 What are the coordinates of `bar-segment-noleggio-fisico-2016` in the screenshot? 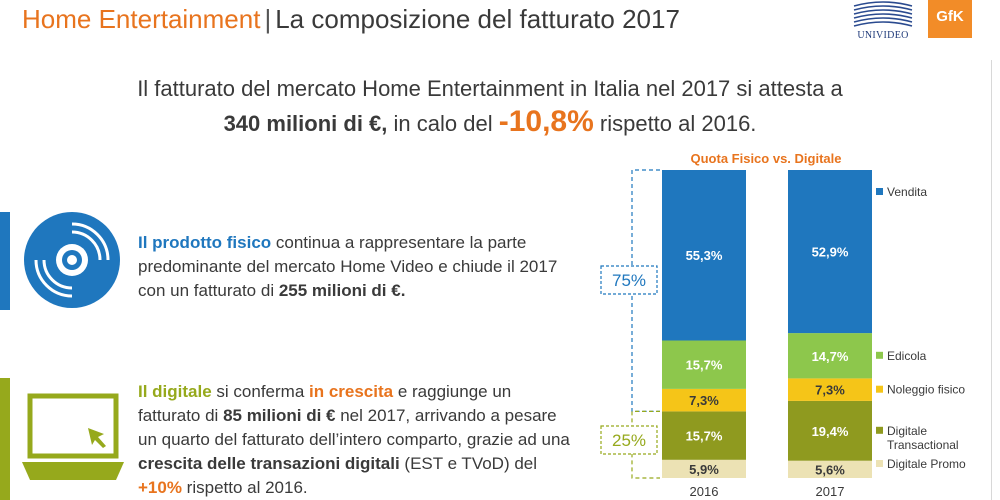 It's located at (704, 400).